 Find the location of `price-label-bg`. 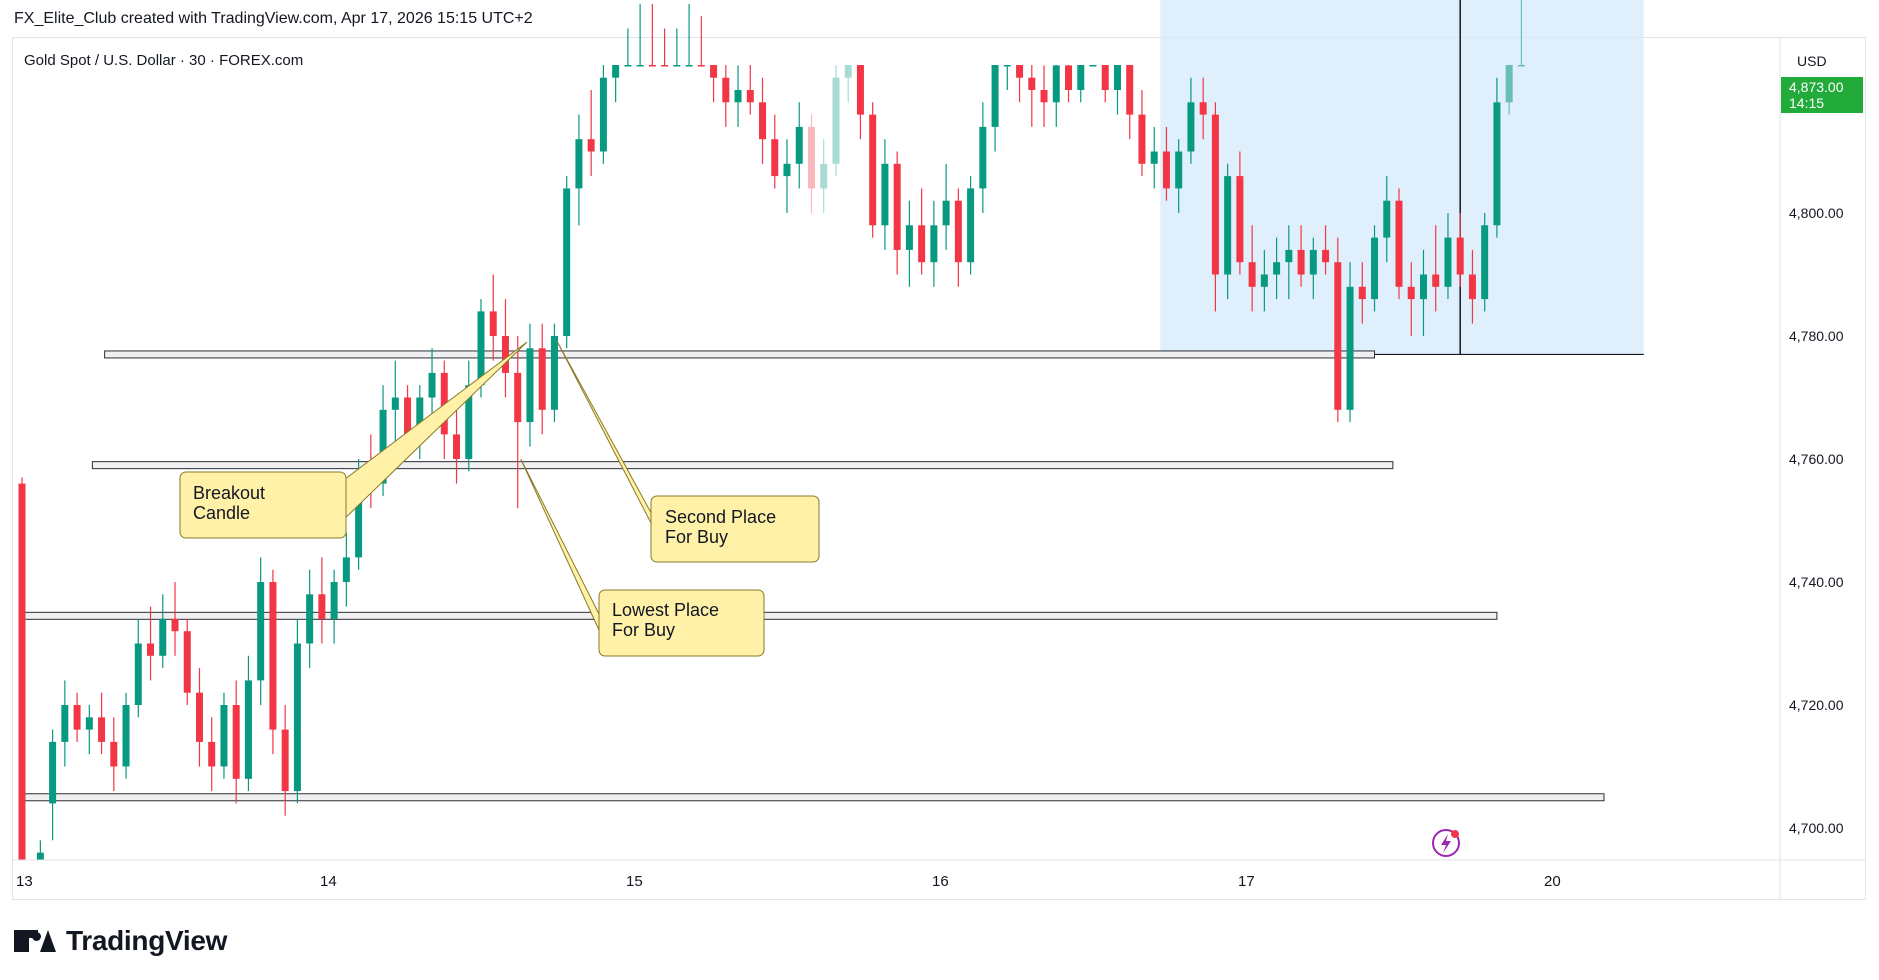

price-label-bg is located at coordinates (1822, 87).